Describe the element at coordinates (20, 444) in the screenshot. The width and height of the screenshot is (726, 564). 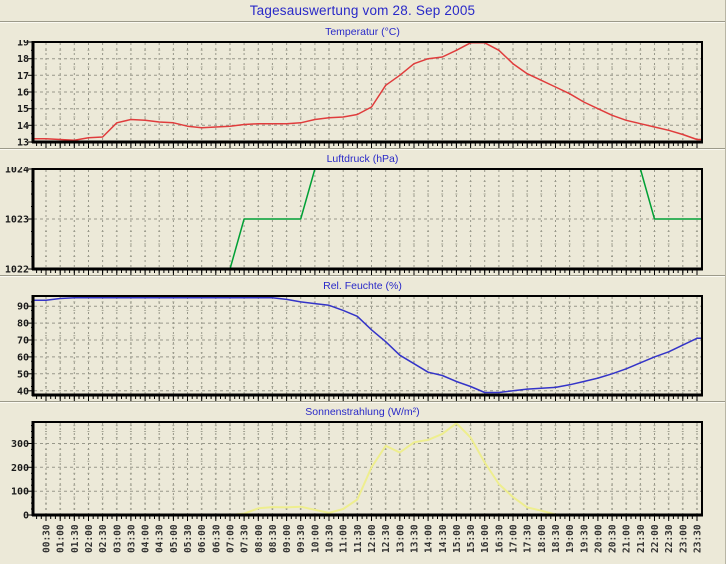
I see `svg-text: 300` at that location.